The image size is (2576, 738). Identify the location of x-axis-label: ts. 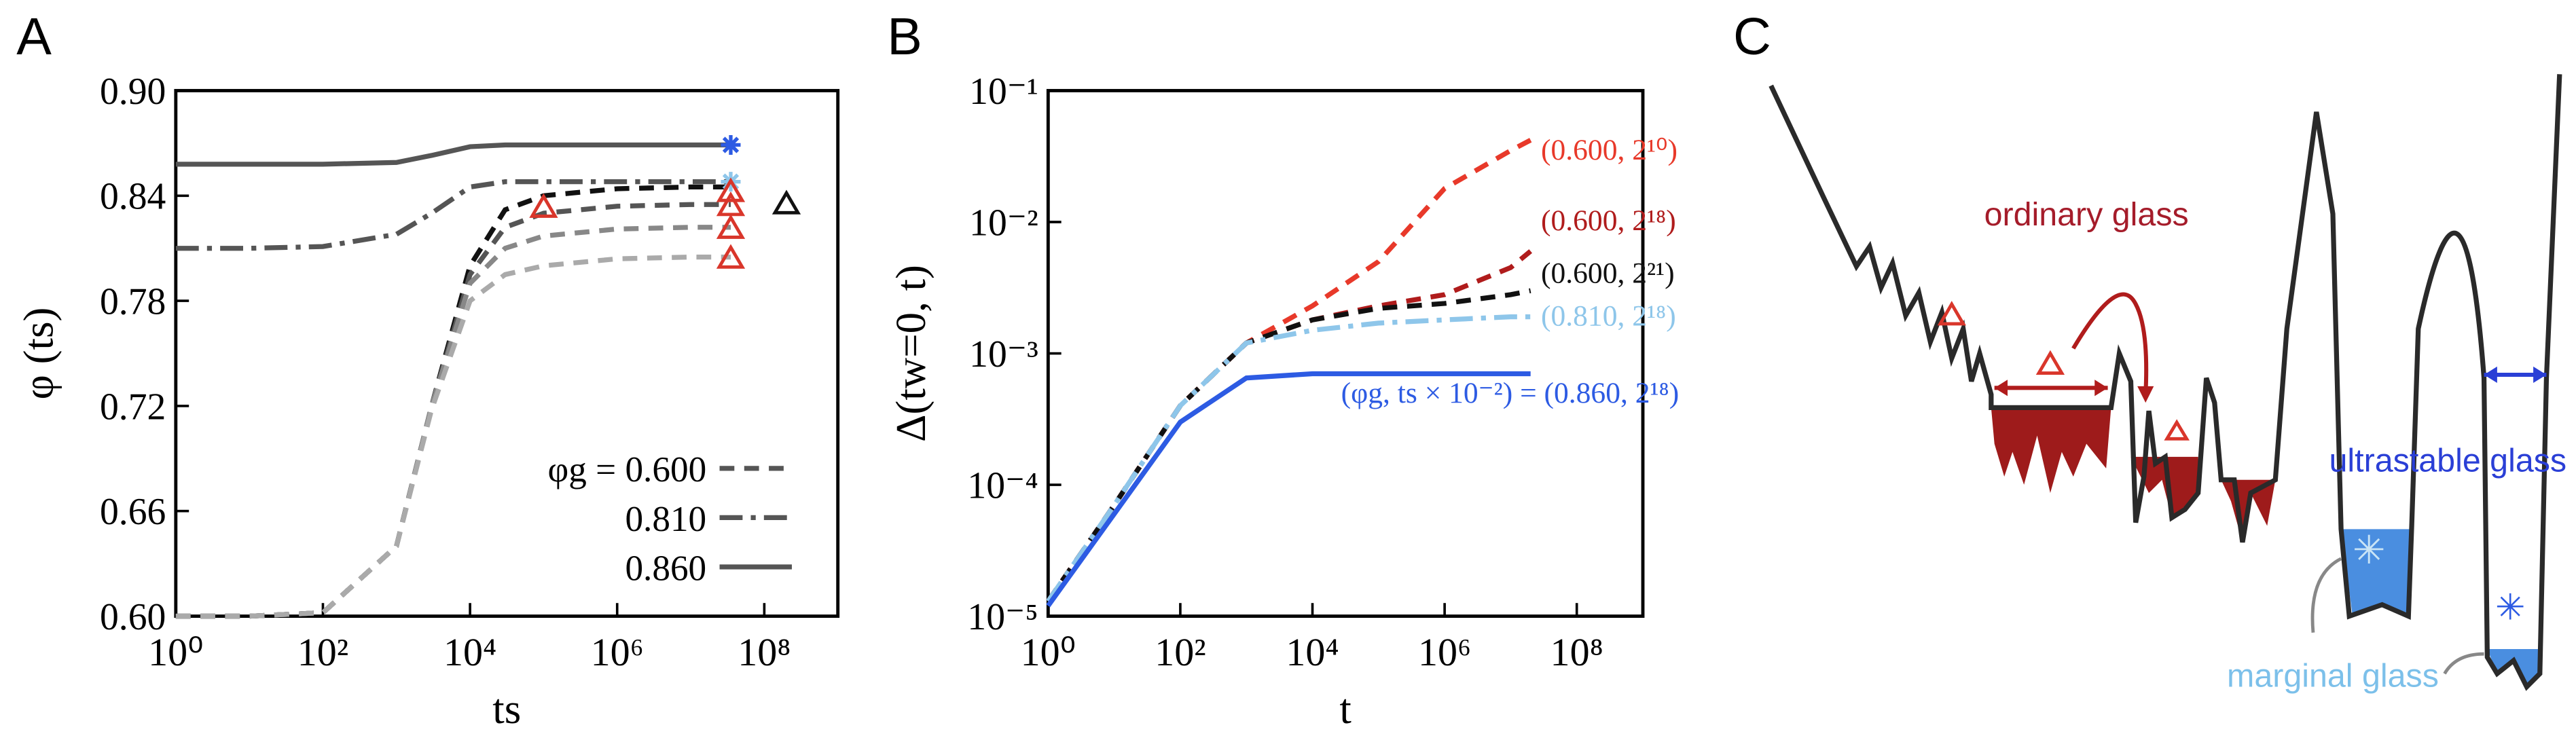
(506, 709).